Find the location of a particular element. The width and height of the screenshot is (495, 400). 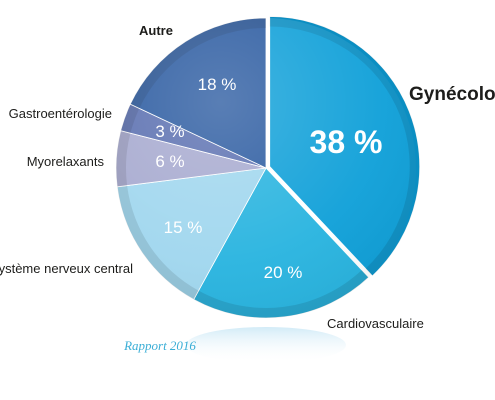

report-footnote: Rapport 2016 is located at coordinates (159, 345).